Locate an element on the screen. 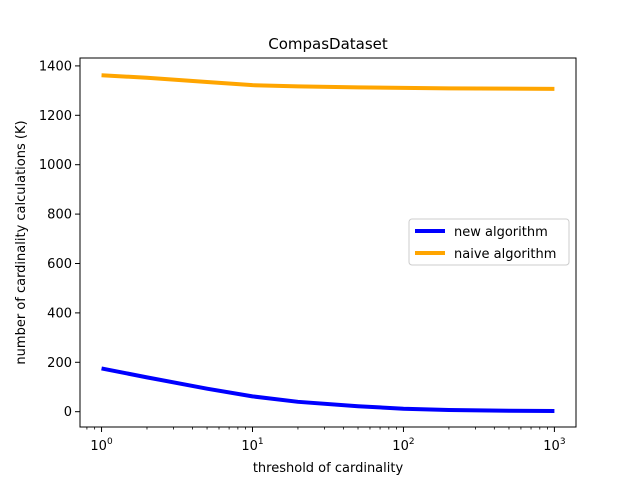 The width and height of the screenshot is (640, 480). legend: new algorithm naive algorithm is located at coordinates (489, 242).